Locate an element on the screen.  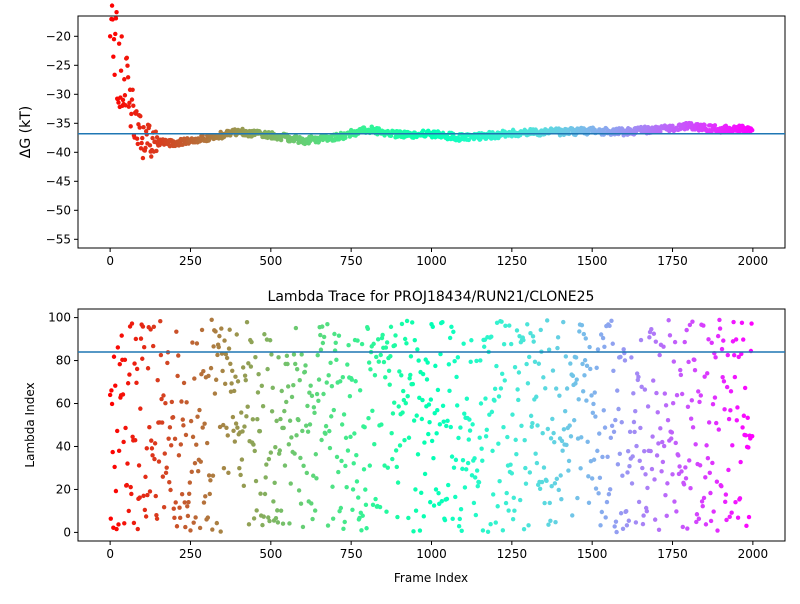
lambda-y-tick-label: 100 is located at coordinates (59, 318).